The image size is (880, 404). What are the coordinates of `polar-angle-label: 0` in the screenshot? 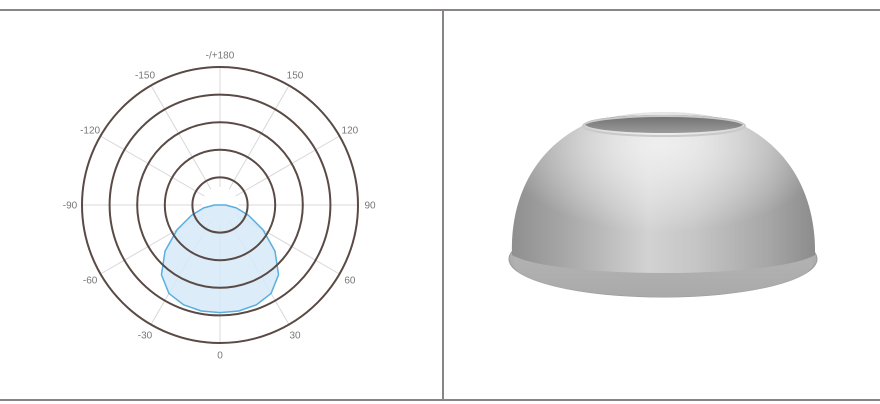 It's located at (220, 356).